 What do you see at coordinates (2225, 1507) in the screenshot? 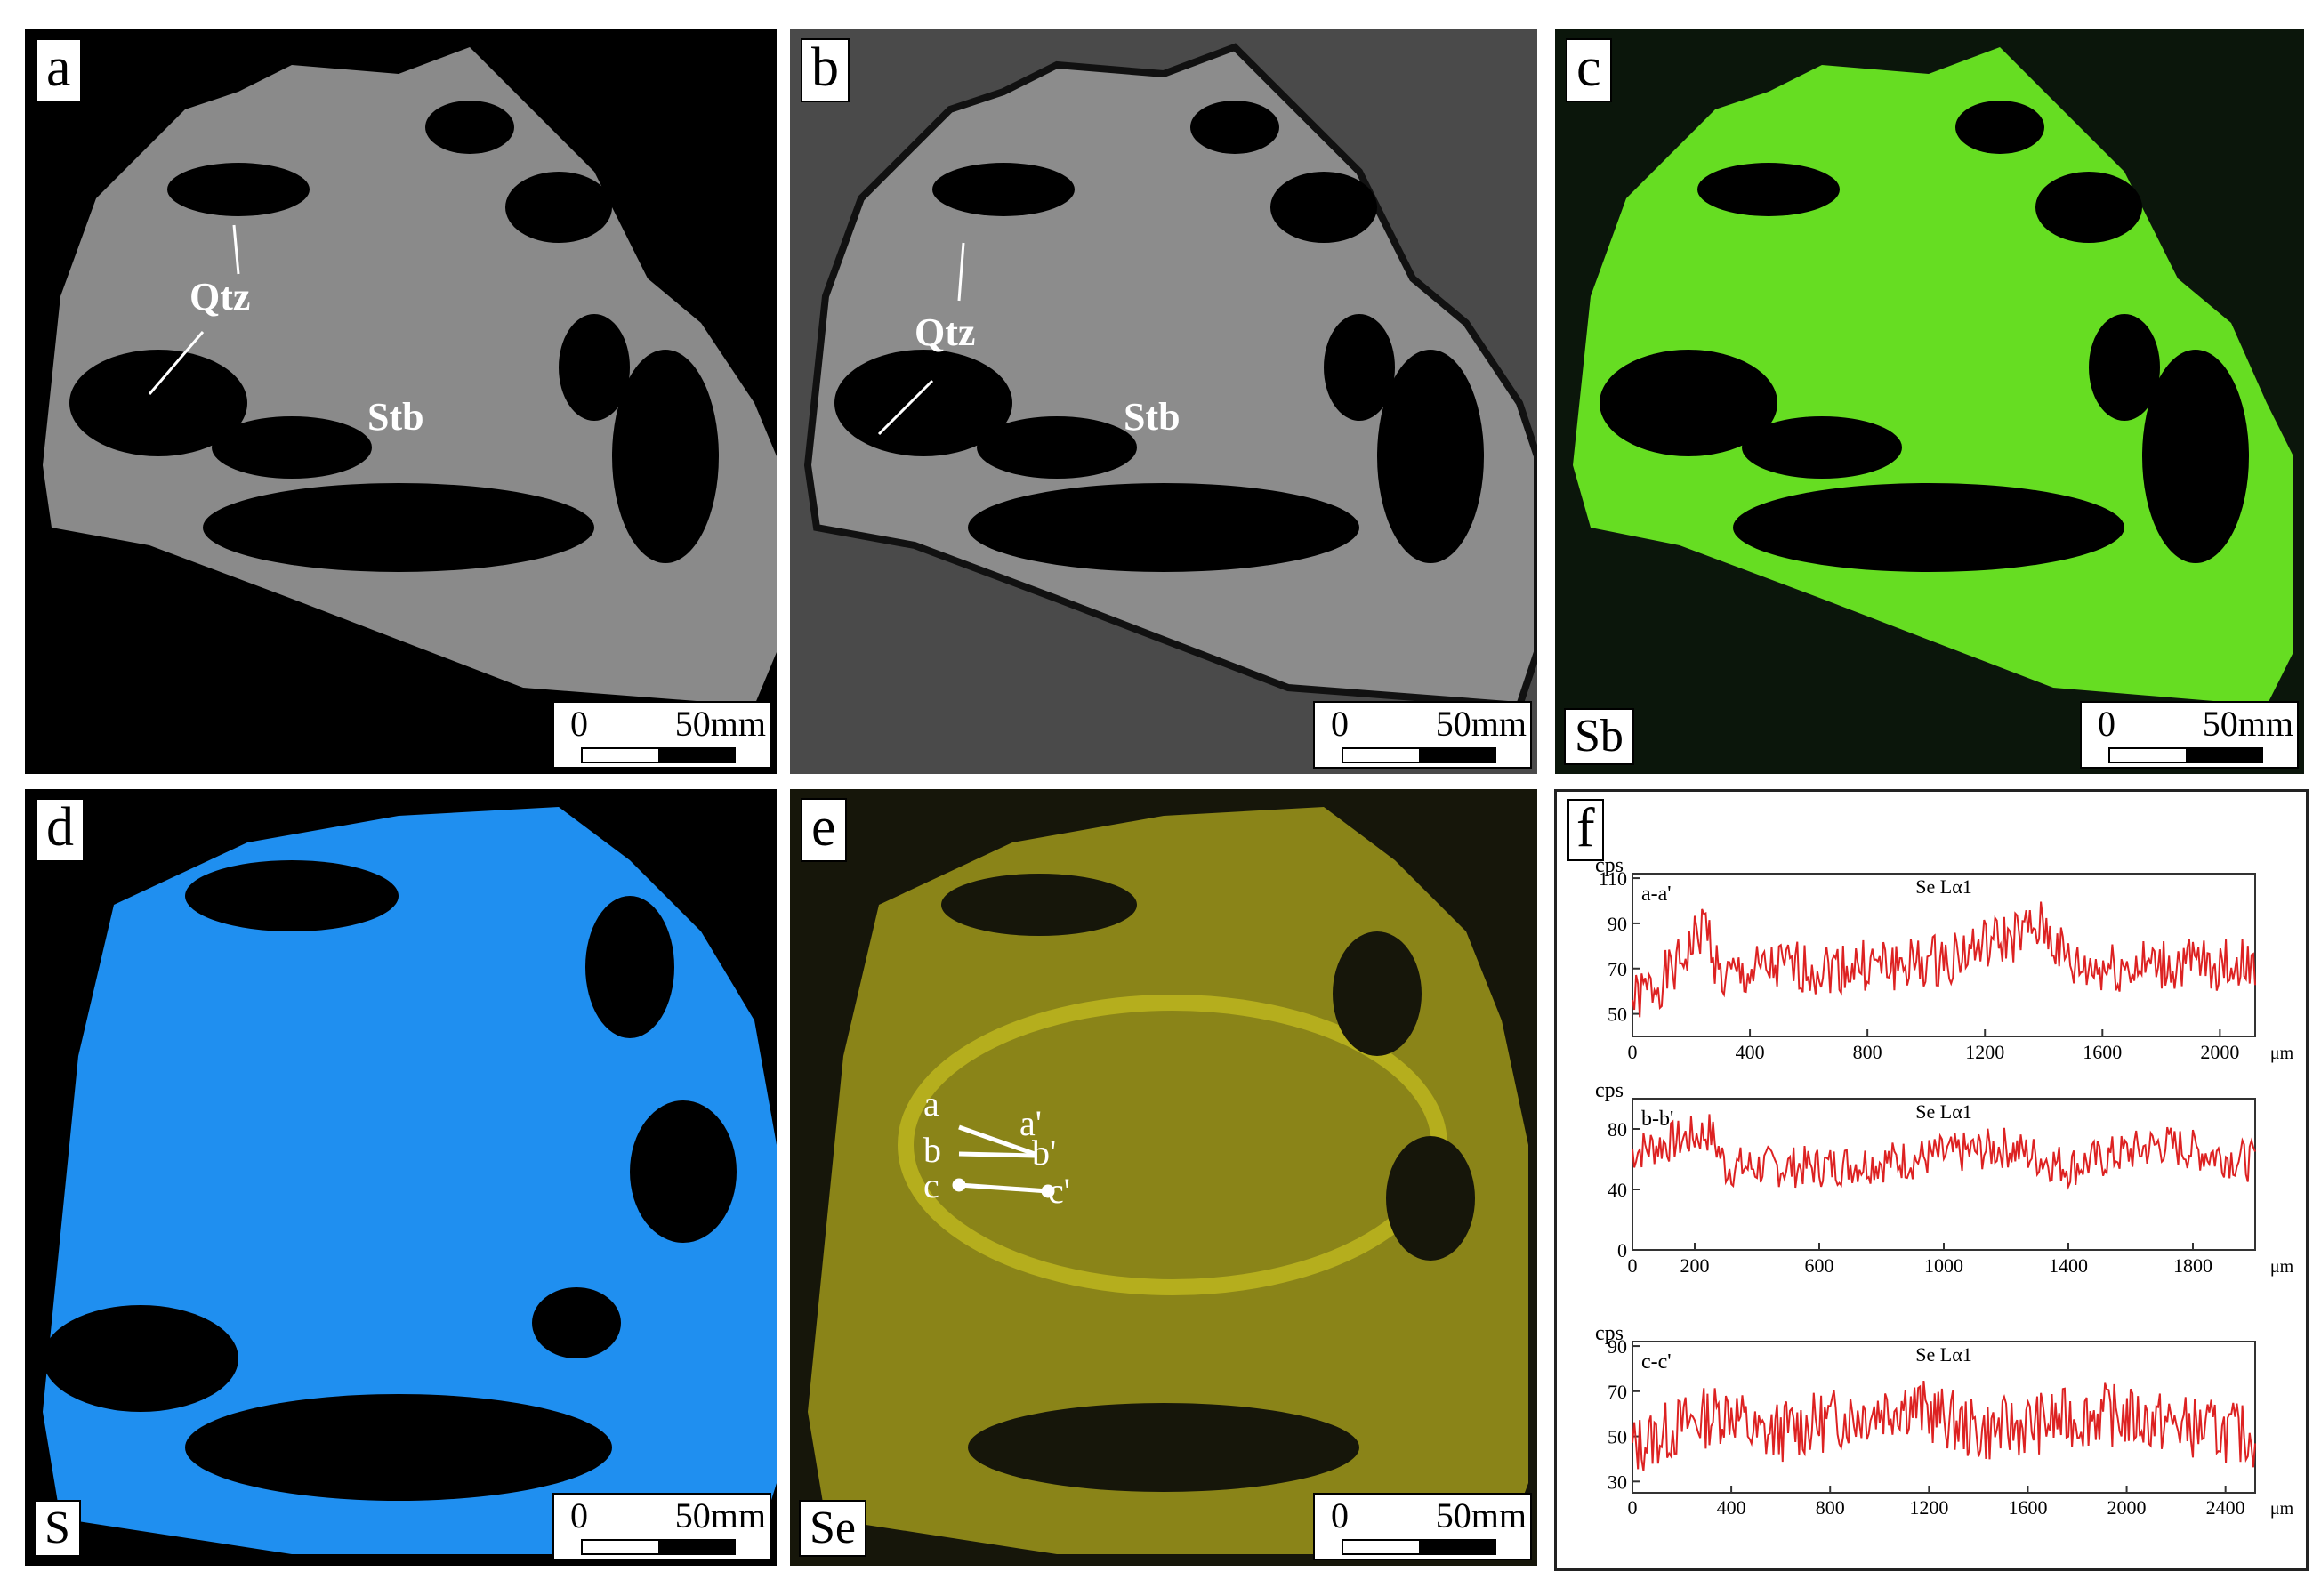
I see `x-tick-label: 2400` at bounding box center [2225, 1507].